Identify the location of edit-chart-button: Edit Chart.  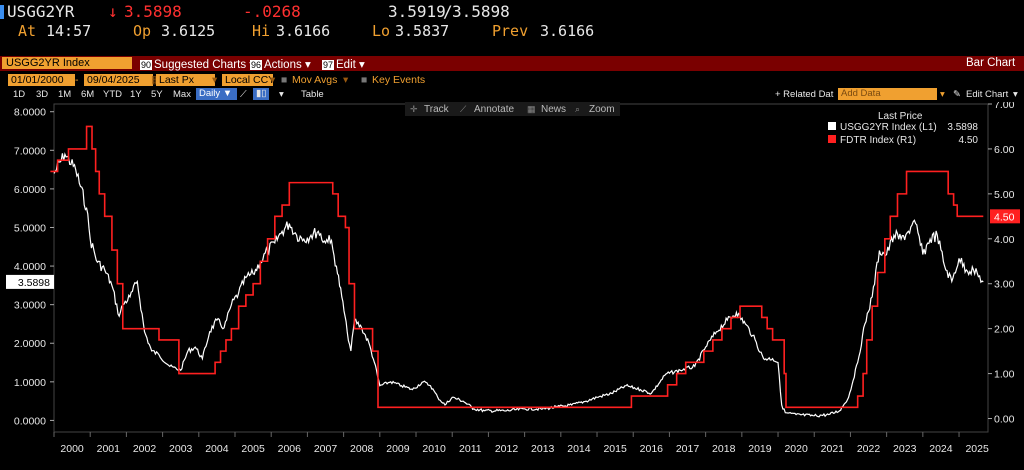
(987, 94).